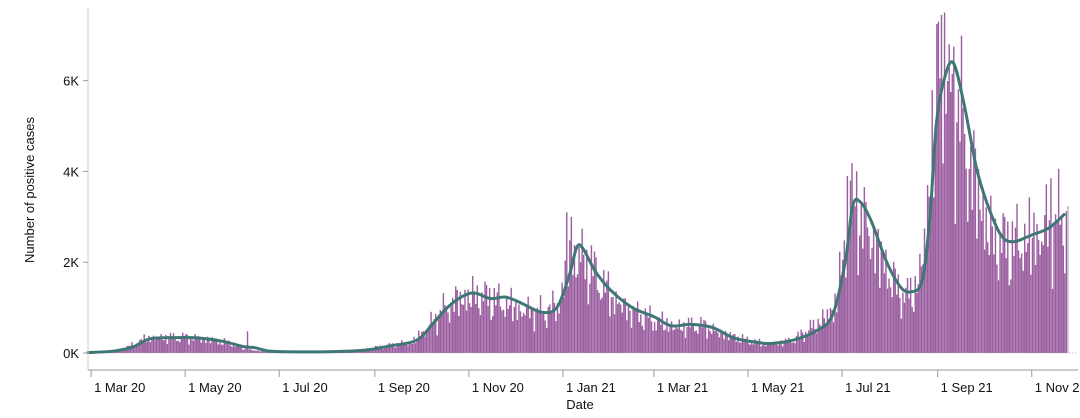  Describe the element at coordinates (71, 353) in the screenshot. I see `y-tick-label: 0K` at that location.